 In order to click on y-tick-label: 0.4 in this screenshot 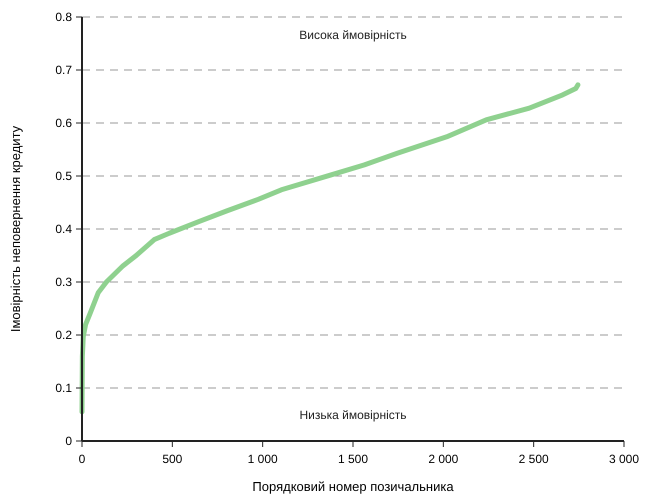, I will do `click(63, 229)`.